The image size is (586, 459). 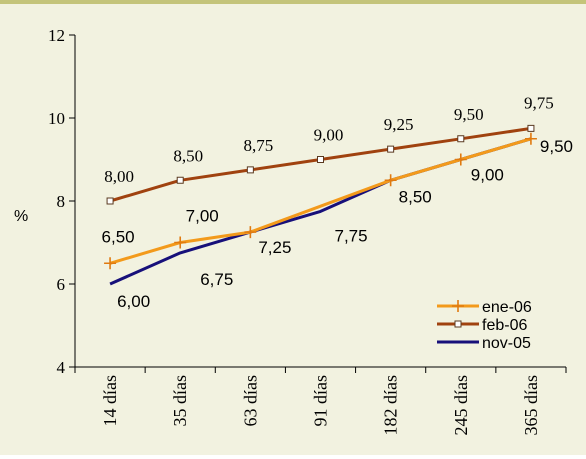 What do you see at coordinates (504, 325) in the screenshot?
I see `legend-label-feb-06: feb-06` at bounding box center [504, 325].